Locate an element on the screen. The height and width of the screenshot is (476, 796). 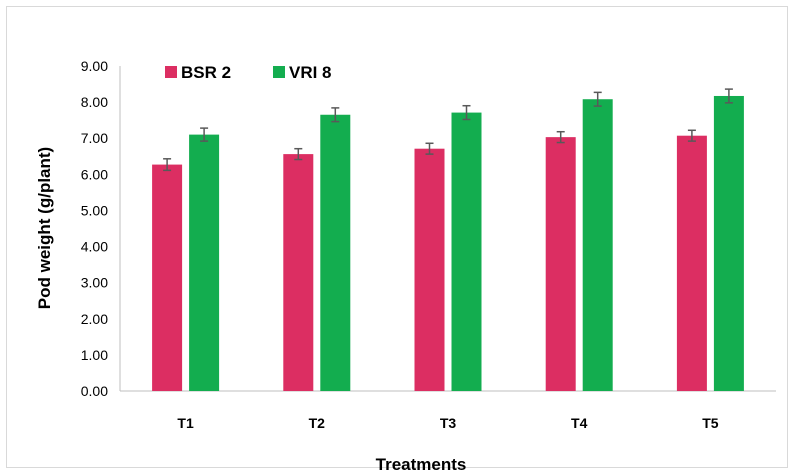
y-tick-label: 4.00 is located at coordinates (94, 247).